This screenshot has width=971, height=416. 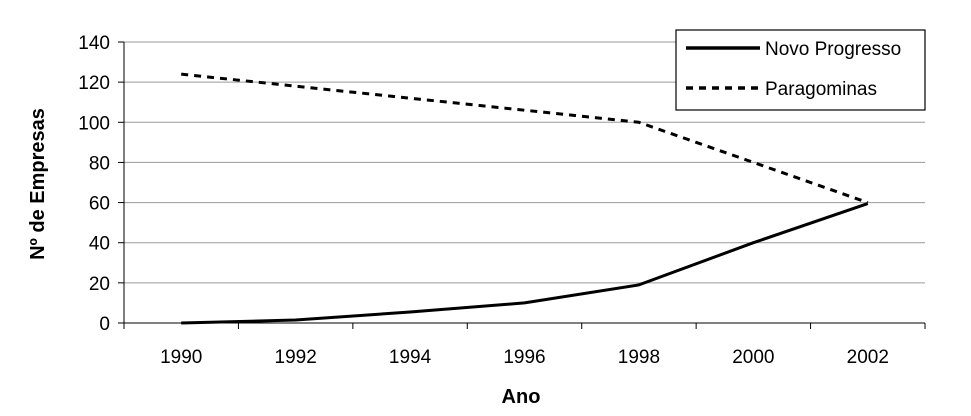 I want to click on x-tick-label-1992: 1992, so click(x=296, y=357).